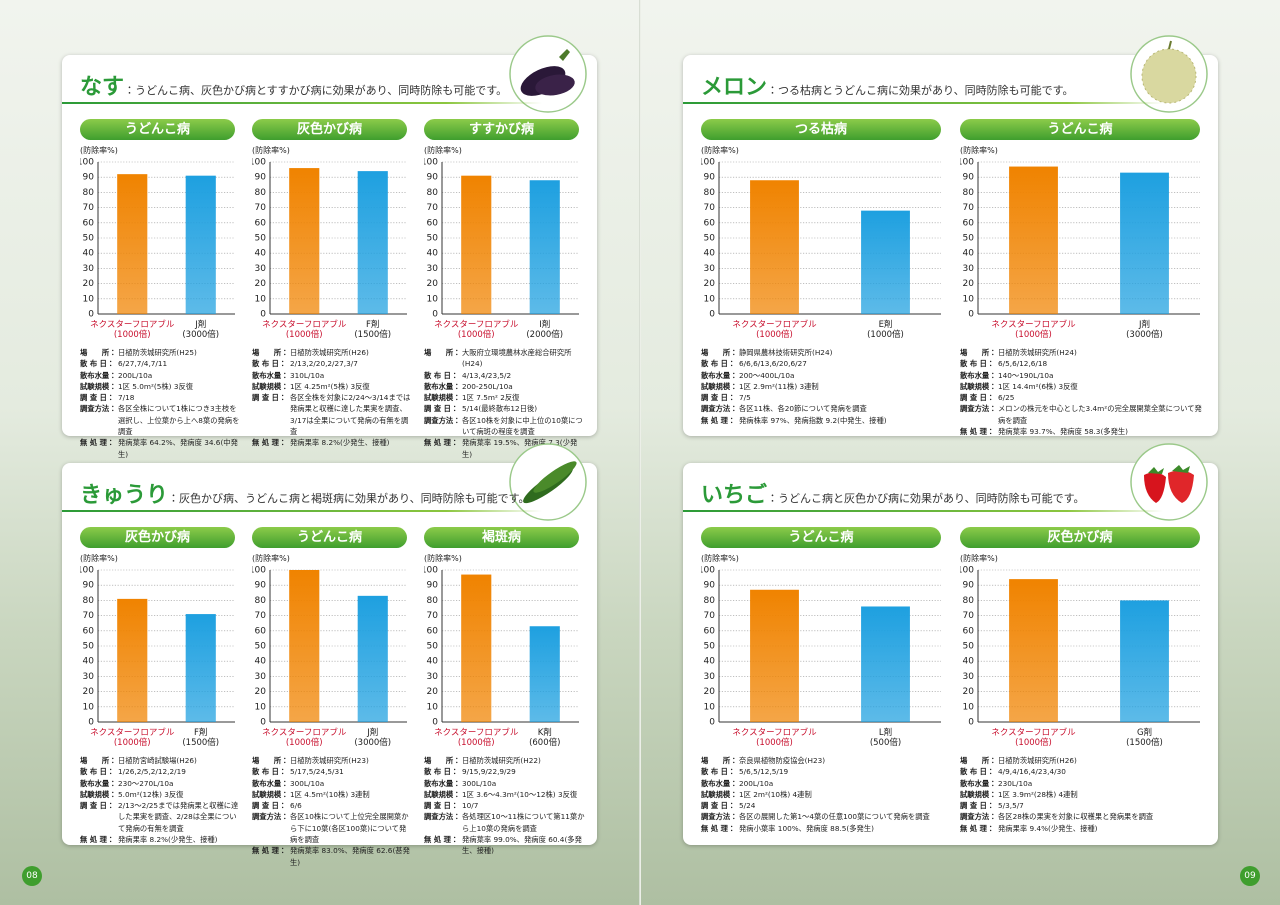 The height and width of the screenshot is (905, 1280). I want to click on note: 調査方法： 各区10株を対象に中上位の10葉について病斑の程度を調査, so click(504, 426).